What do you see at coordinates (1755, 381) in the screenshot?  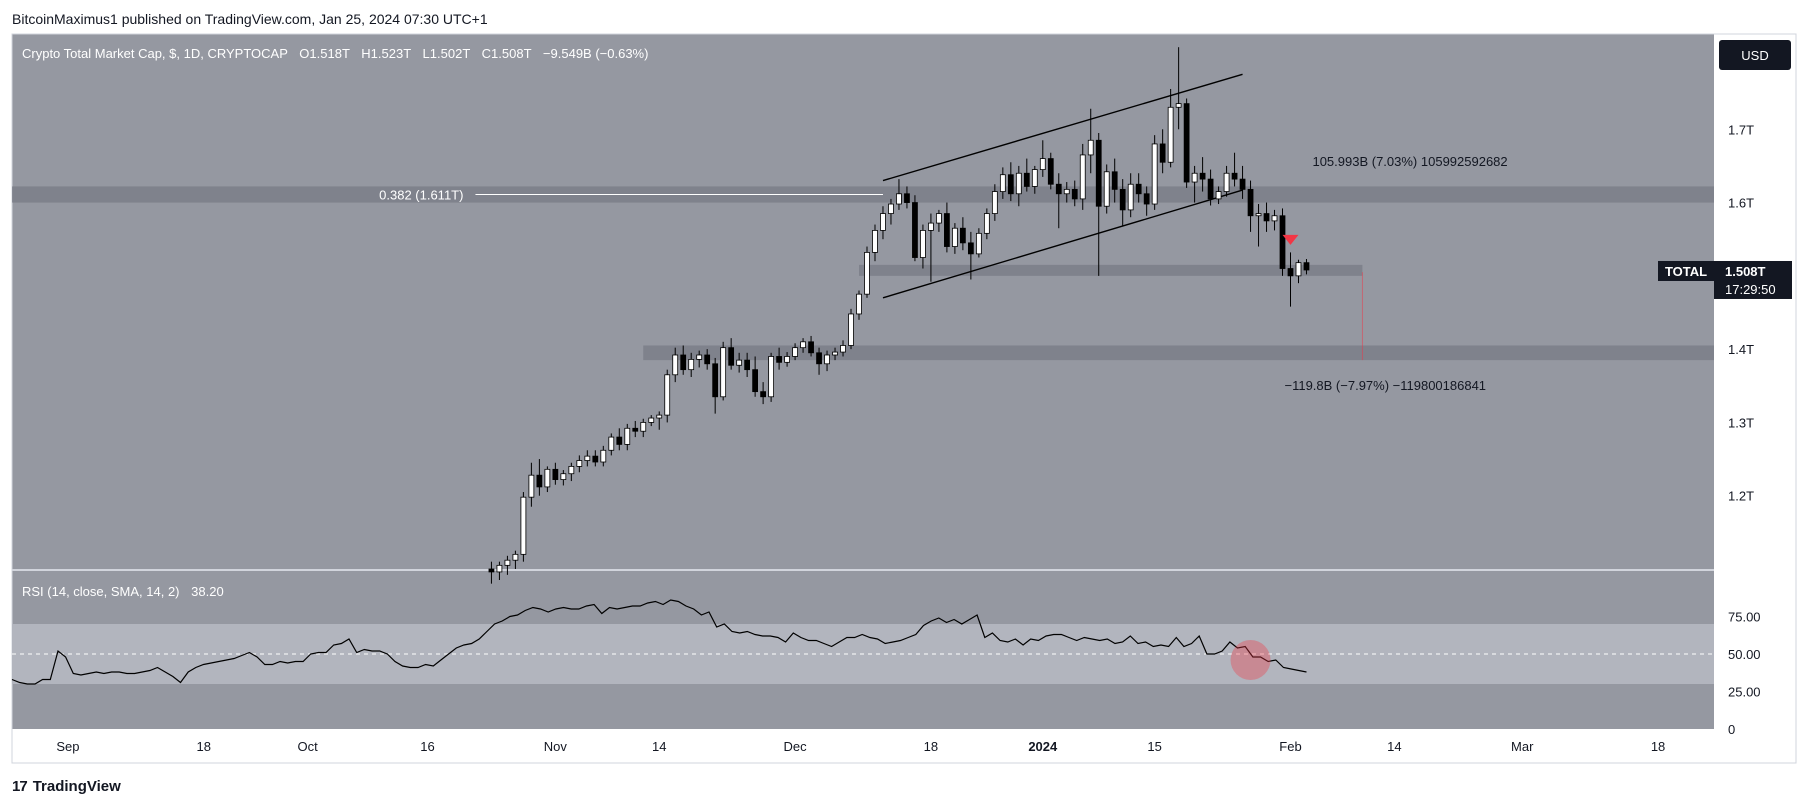 I see `price-scale` at bounding box center [1755, 381].